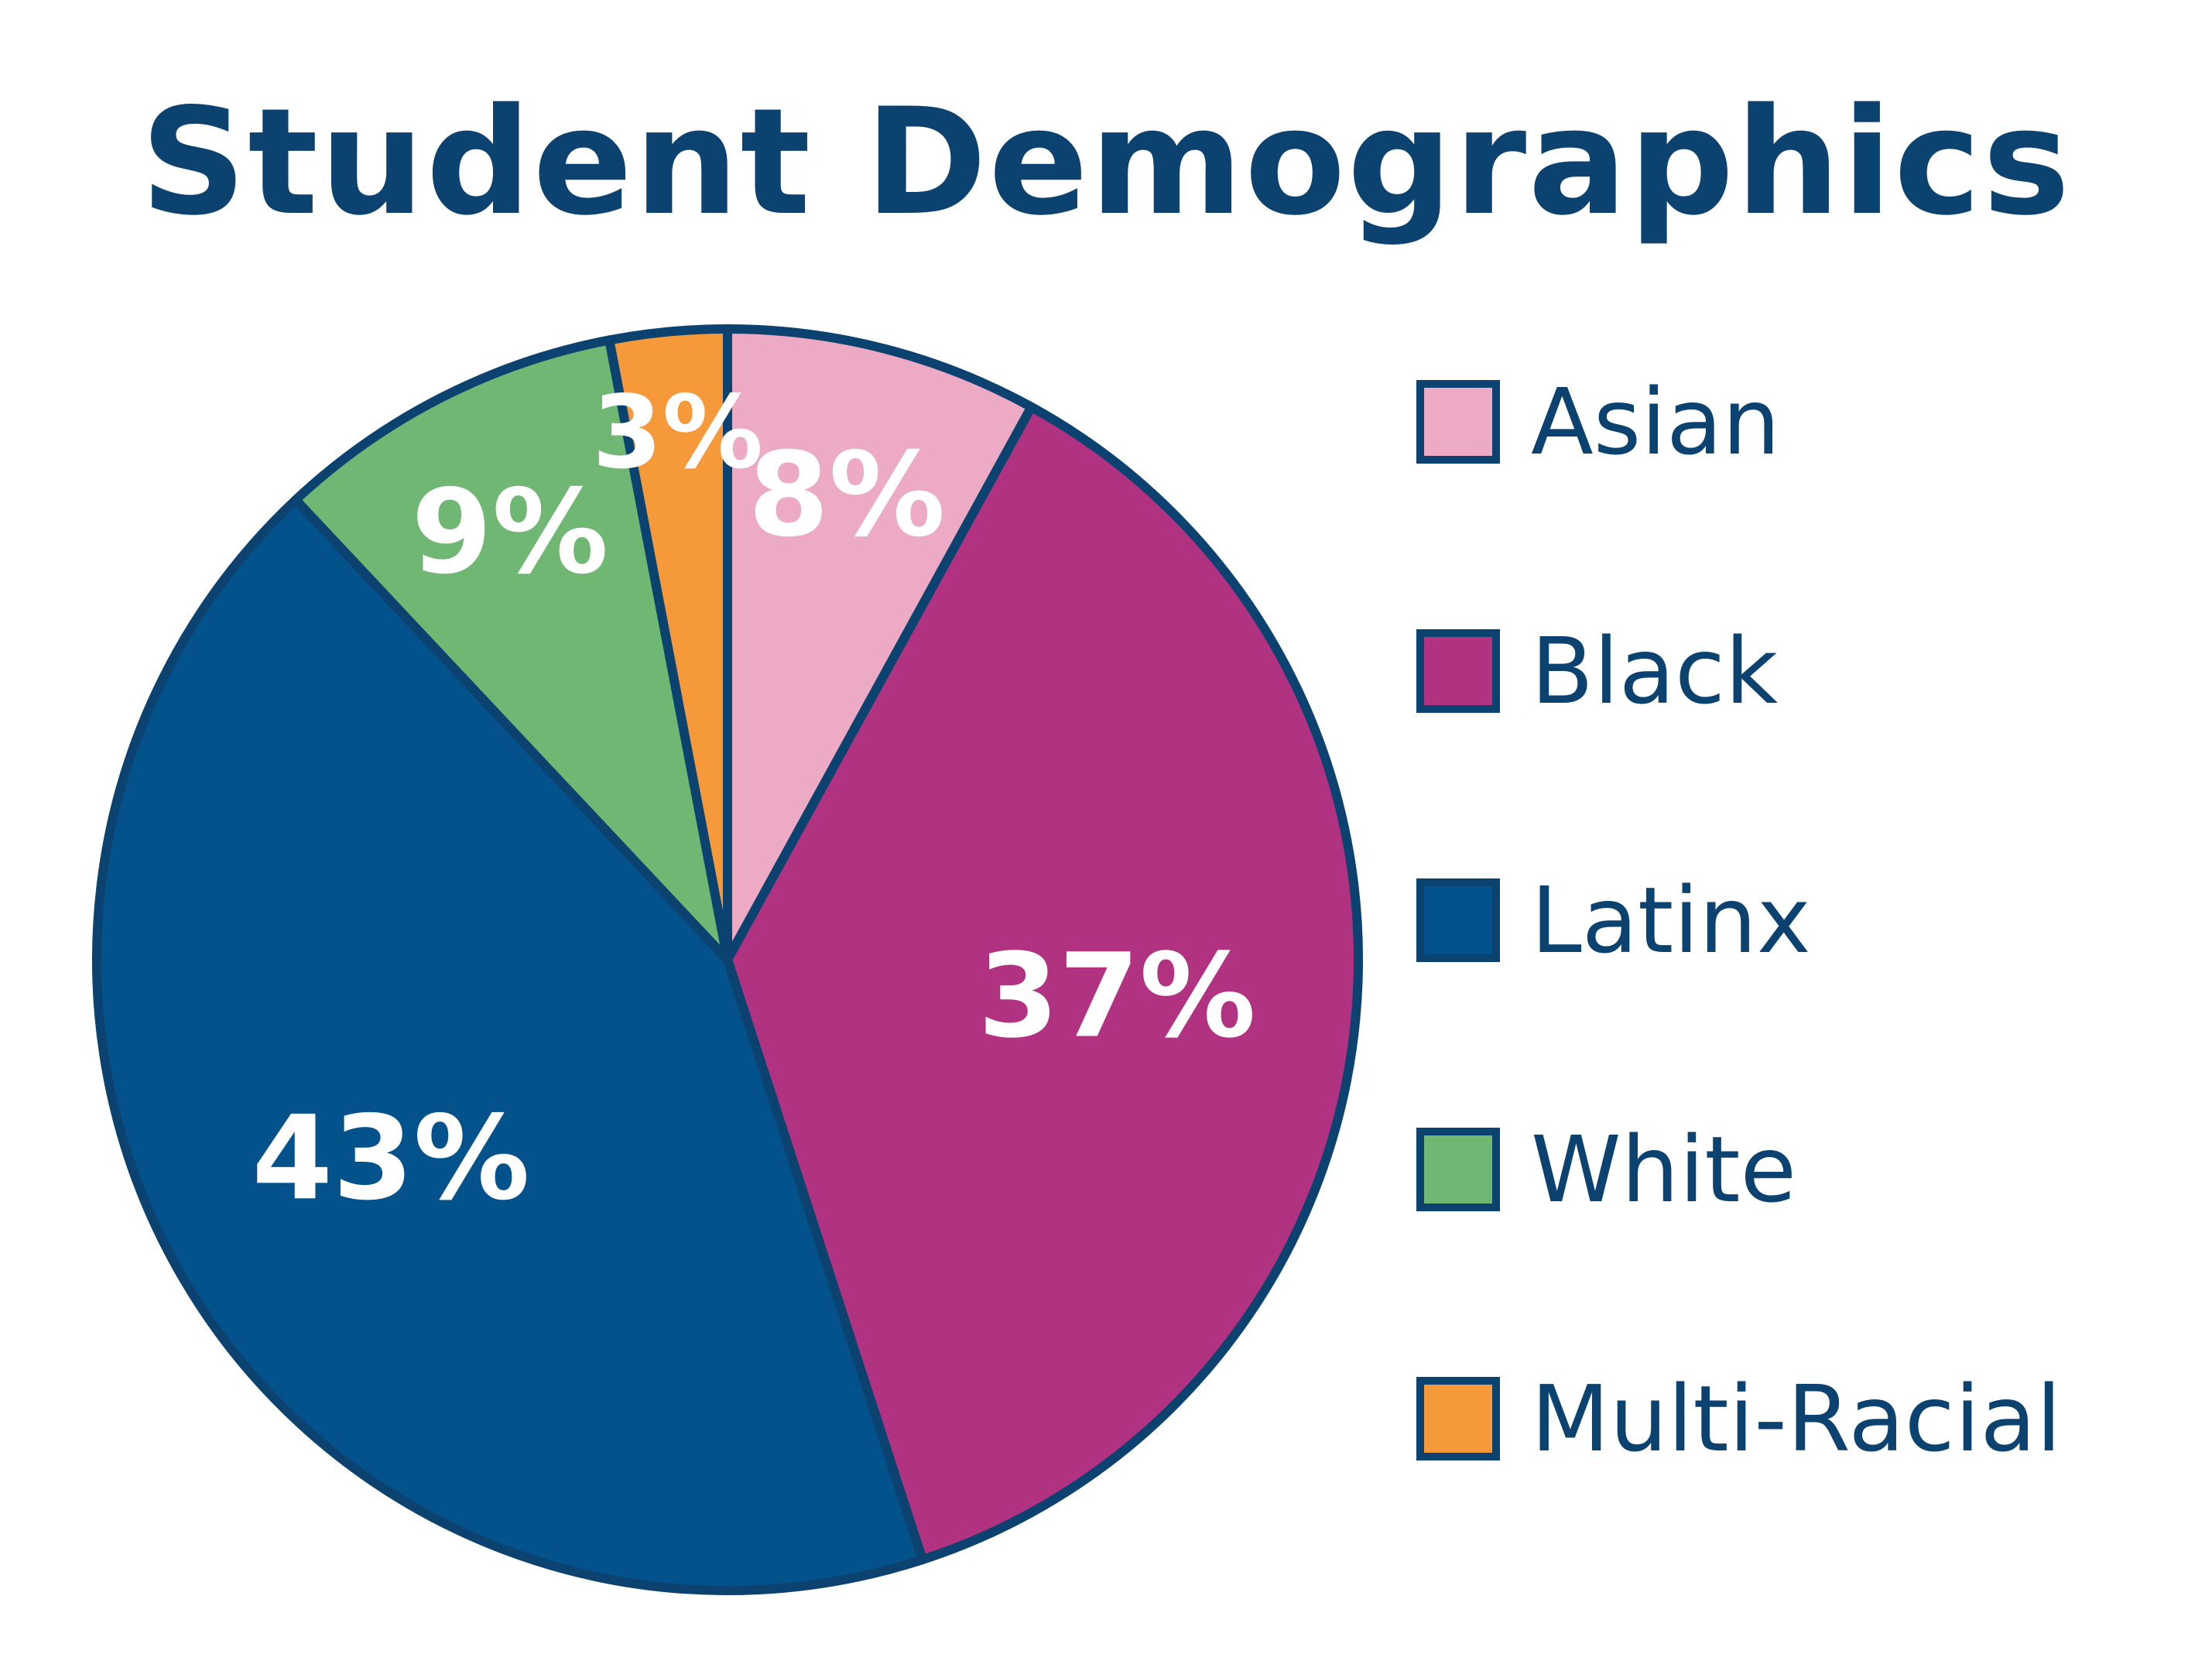 The height and width of the screenshot is (1671, 2212). I want to click on chart-title: Student Demographics, so click(1106, 163).